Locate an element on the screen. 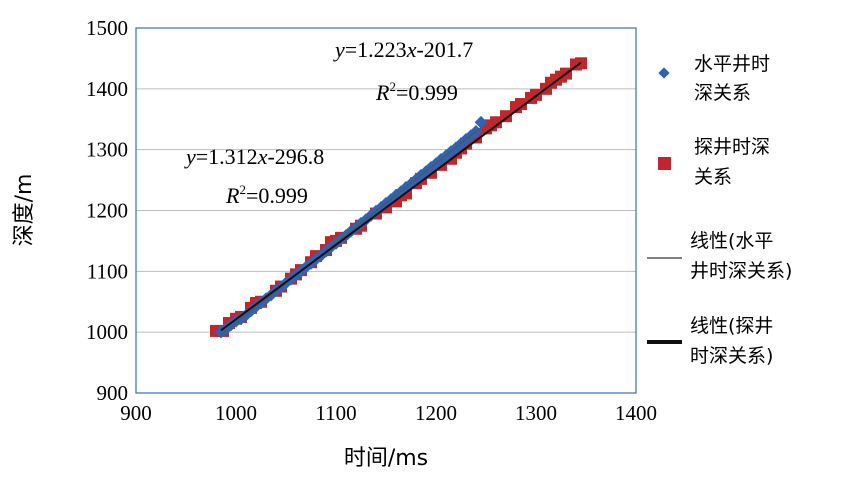  legend-label-exploration-well-line2: 关系 is located at coordinates (713, 177).